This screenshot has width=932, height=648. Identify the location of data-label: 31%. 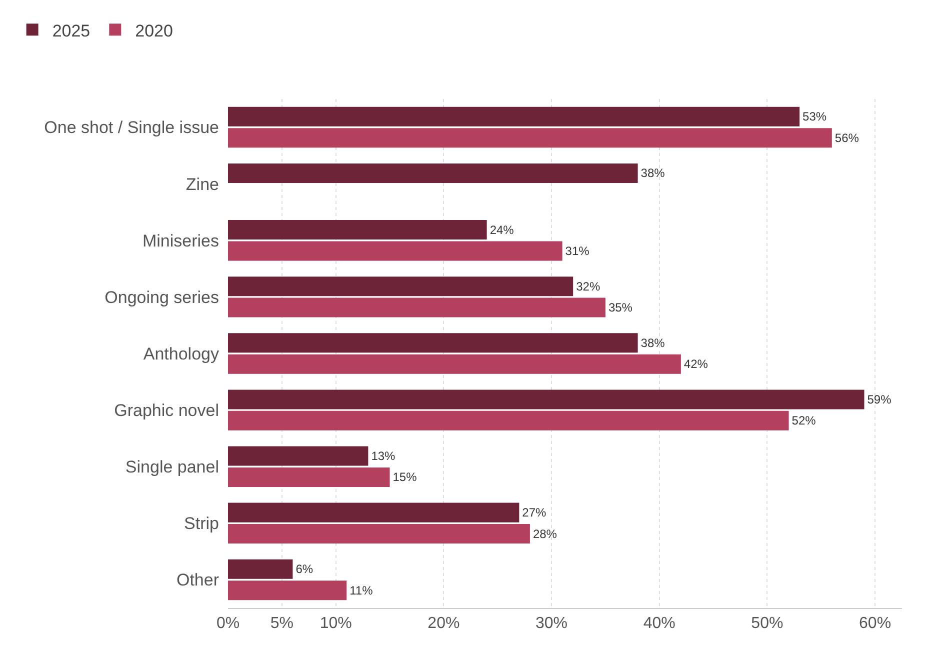
(577, 251).